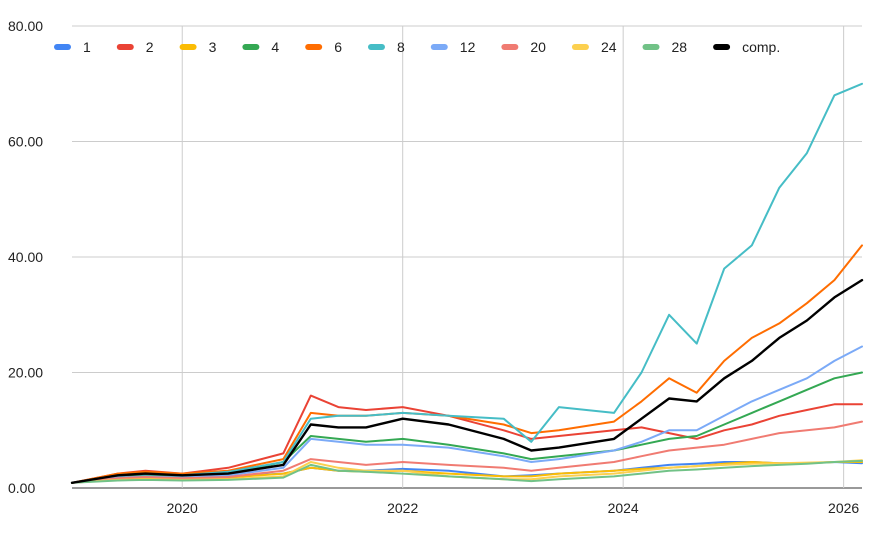 Image resolution: width=877 pixels, height=533 pixels. I want to click on legend-label-2: 2, so click(150, 47).